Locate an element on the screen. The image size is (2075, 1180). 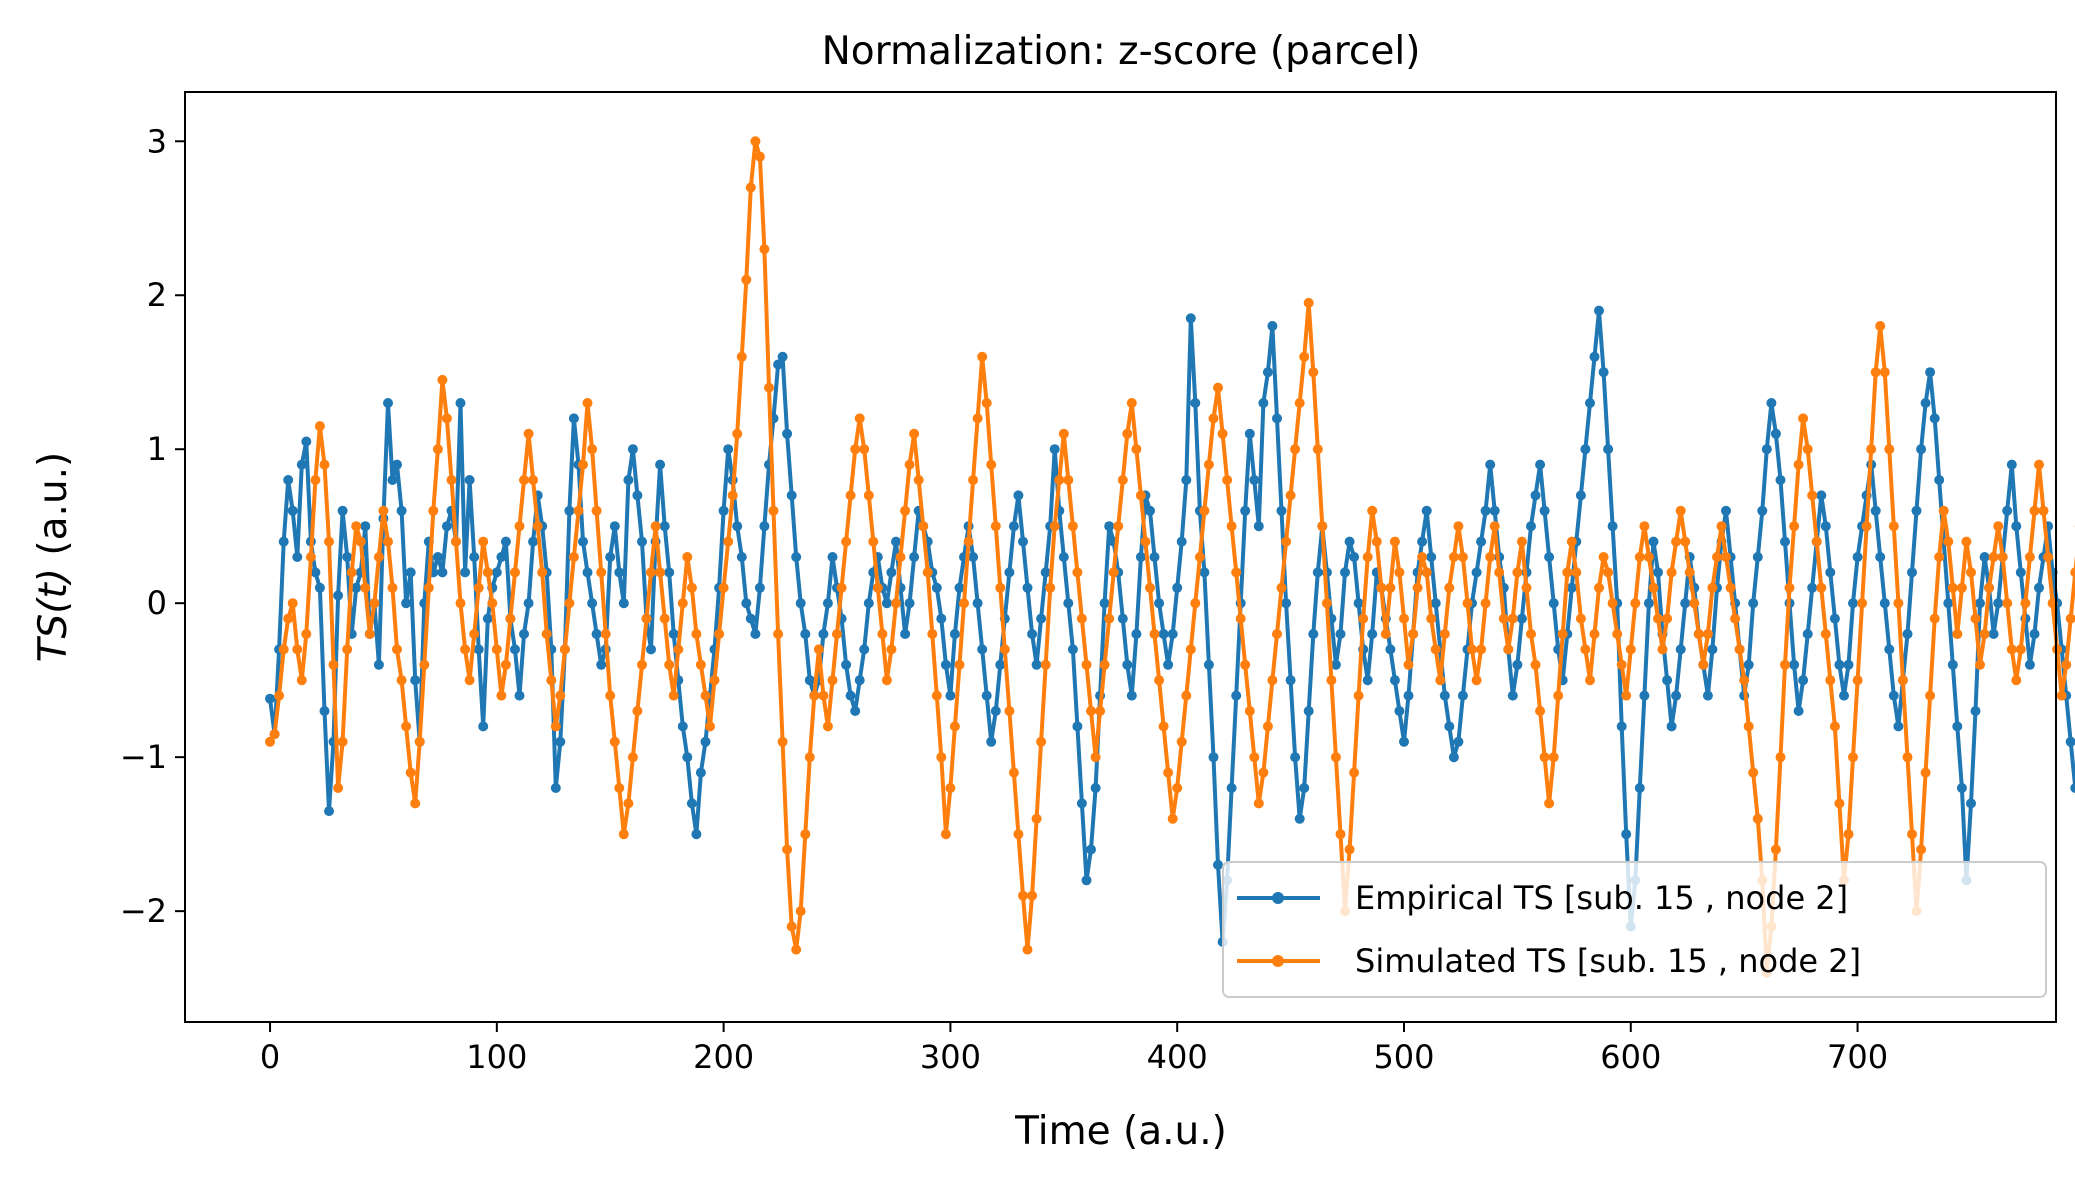
x-tick-label: 0 is located at coordinates (270, 1057).